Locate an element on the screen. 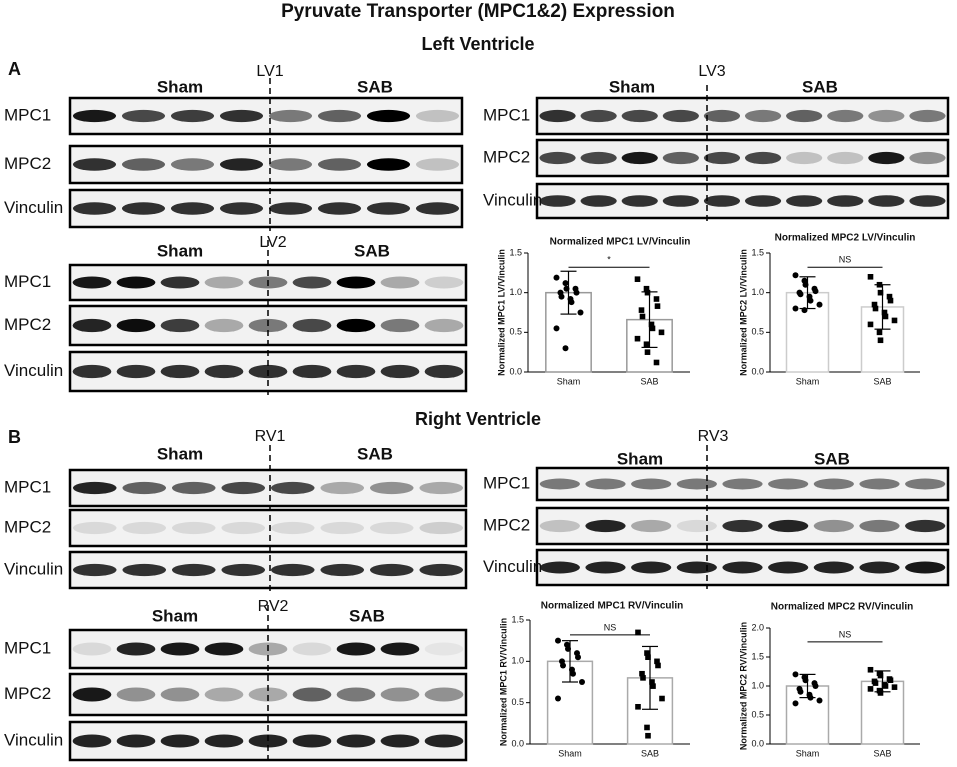 This screenshot has height=767, width=957. row-label: MPC1 is located at coordinates (27, 281).